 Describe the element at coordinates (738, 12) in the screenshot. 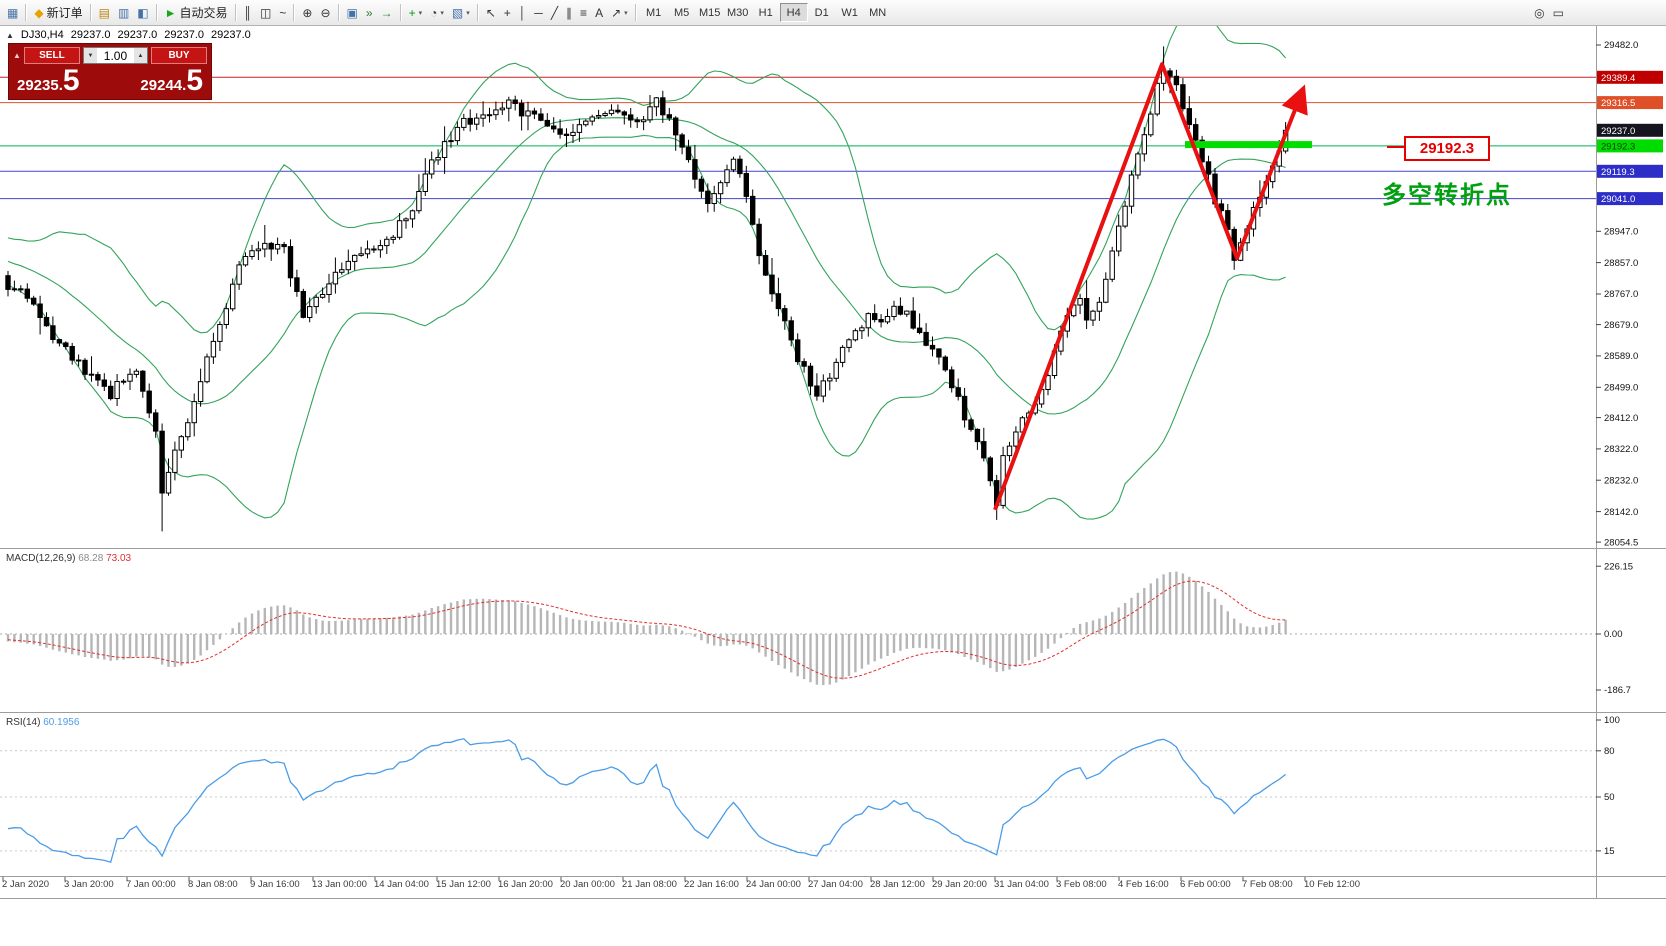

I see `timeframe-m30-button: M30` at that location.